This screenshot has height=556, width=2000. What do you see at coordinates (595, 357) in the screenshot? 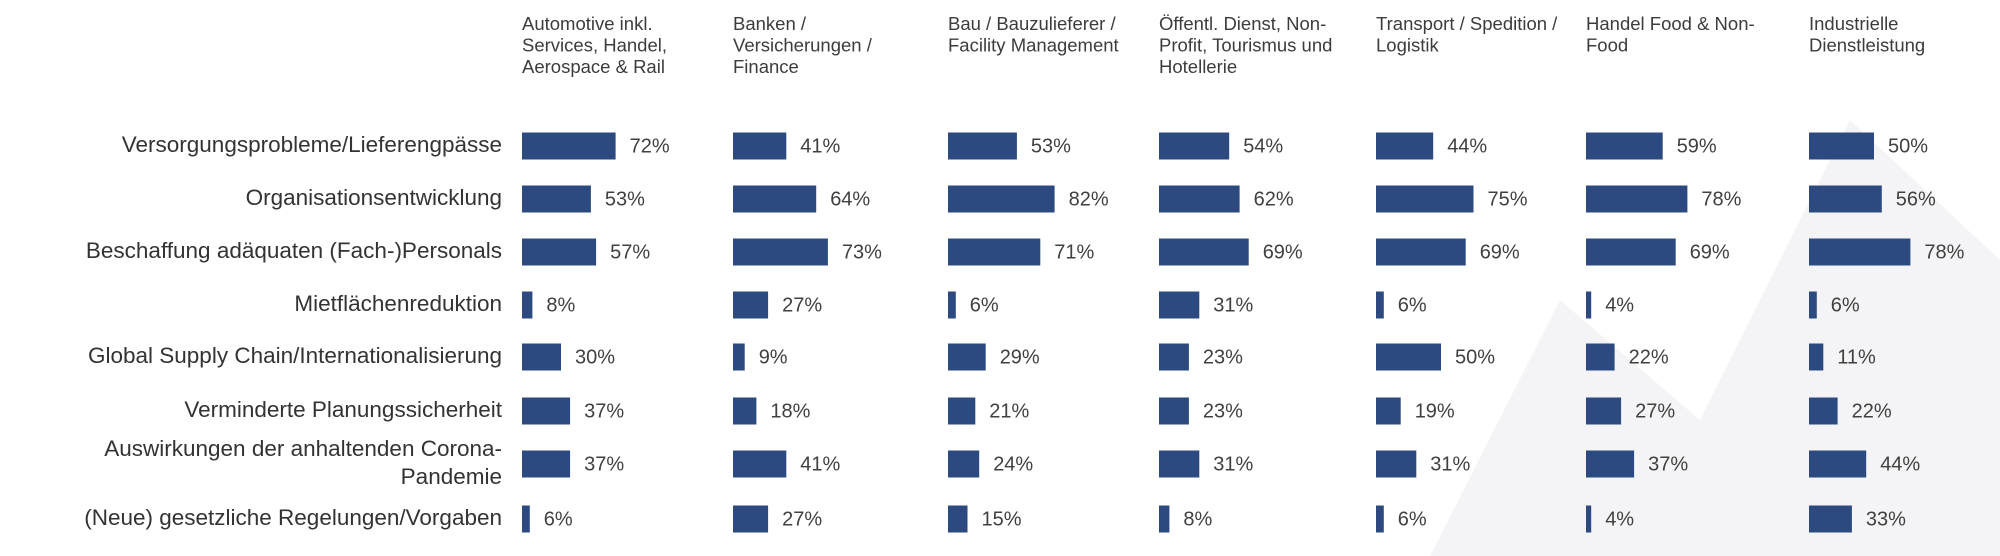
I see `value-label: 30%` at bounding box center [595, 357].